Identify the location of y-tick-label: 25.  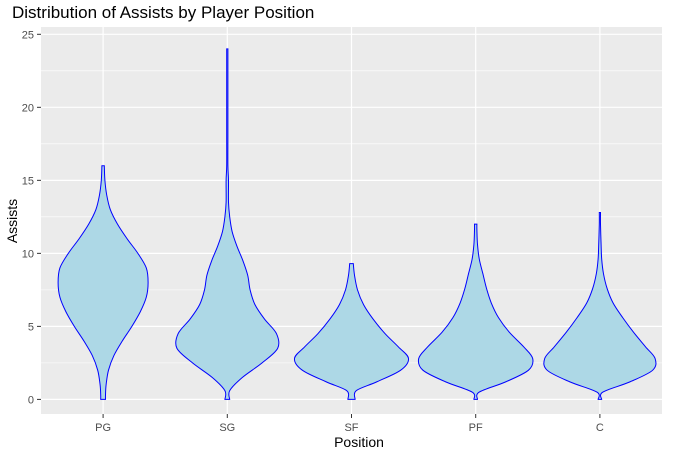
(28, 35).